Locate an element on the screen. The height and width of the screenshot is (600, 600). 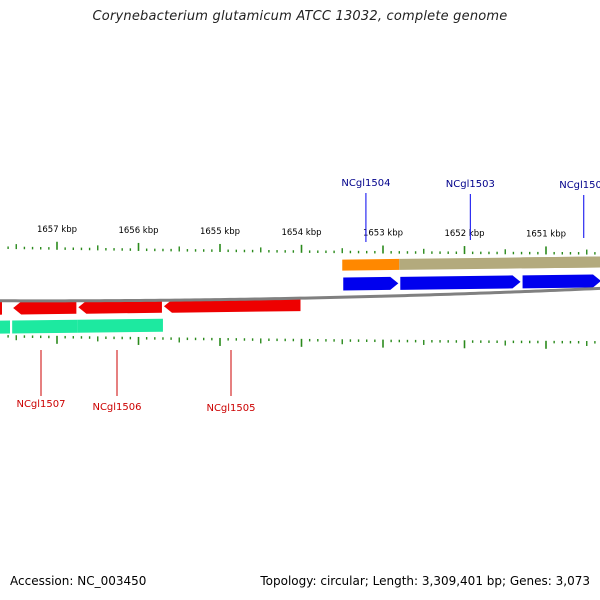
reverse-gene-label: NCgl1506 is located at coordinates (116, 407).